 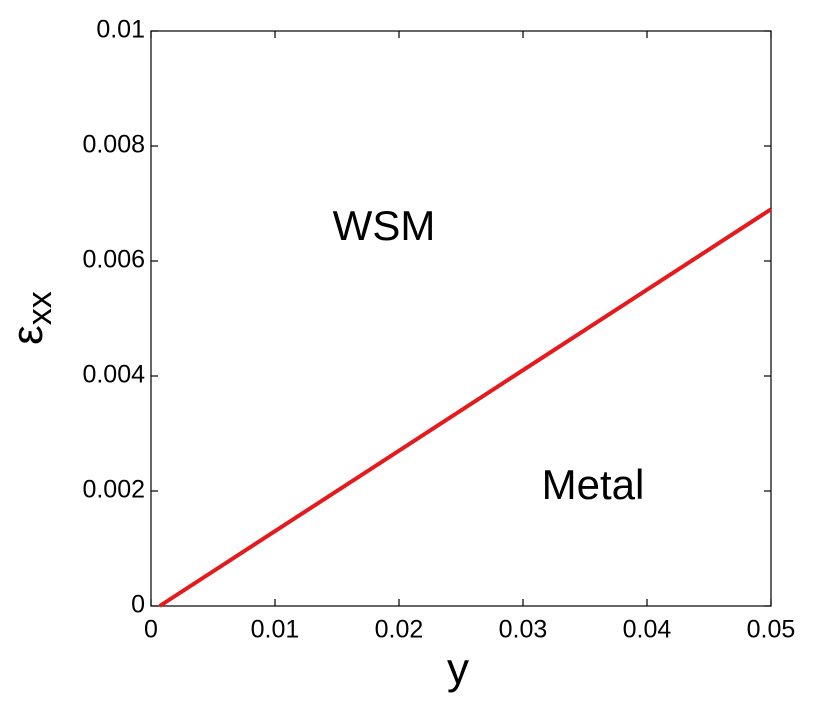 I want to click on y-tick-label: 0.002, so click(x=113, y=490).